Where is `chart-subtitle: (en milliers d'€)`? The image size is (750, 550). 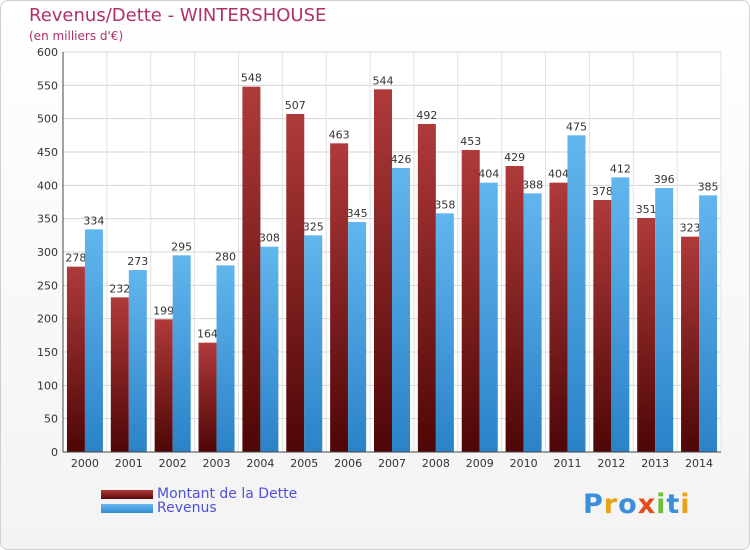
chart-subtitle: (en milliers d'€) is located at coordinates (76, 36).